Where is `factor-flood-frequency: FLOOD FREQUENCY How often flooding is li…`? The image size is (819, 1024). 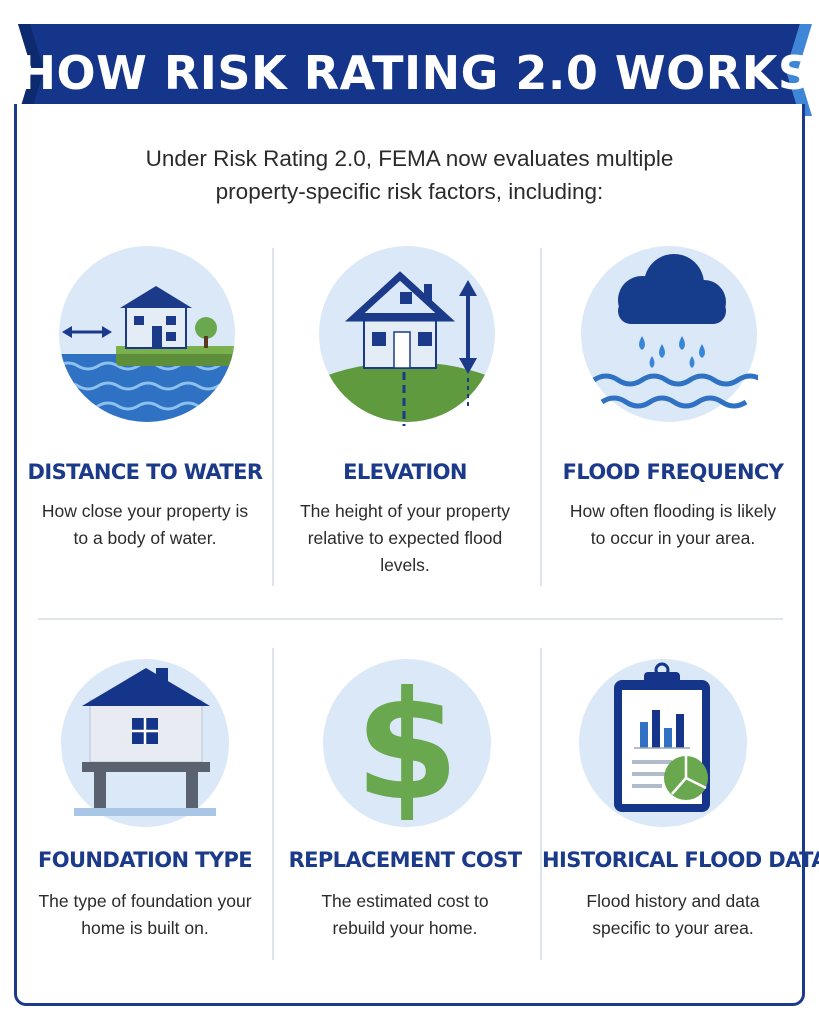
factor-flood-frequency: FLOOD FREQUENCY How often flooding is li… is located at coordinates (673, 416).